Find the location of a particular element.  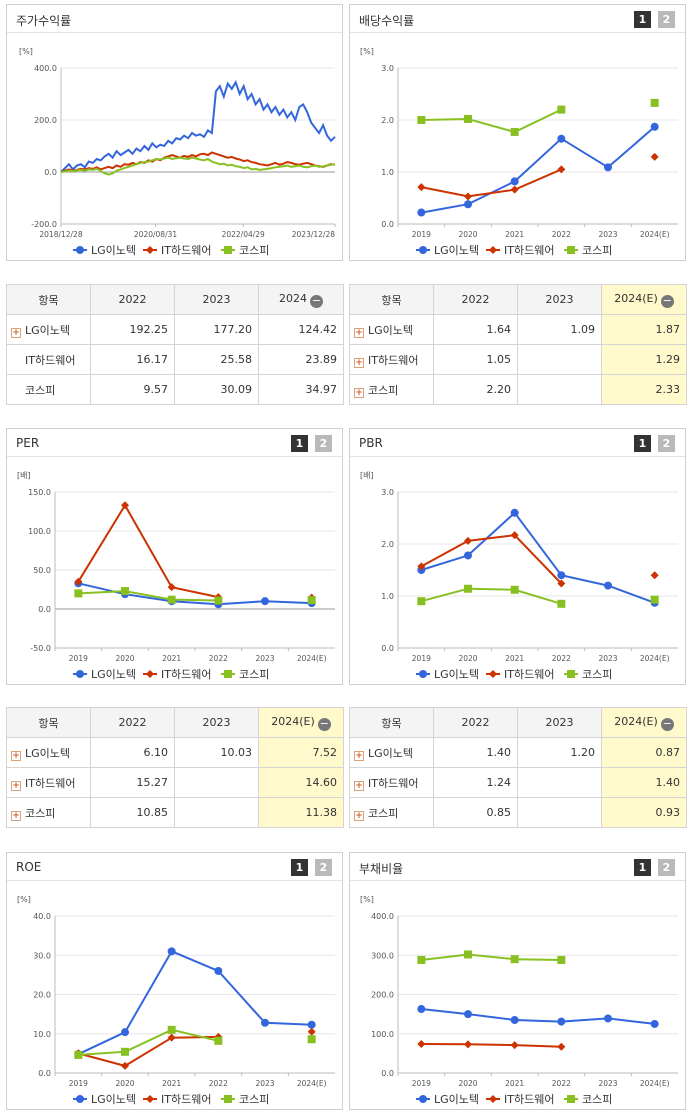

table-cell: 34.97 is located at coordinates (301, 389).